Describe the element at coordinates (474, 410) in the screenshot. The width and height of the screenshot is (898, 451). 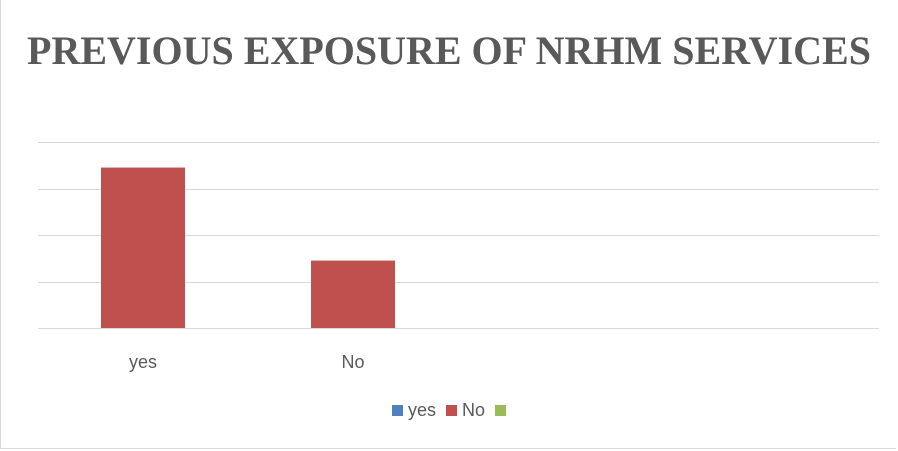
I see `legend-label: No` at that location.